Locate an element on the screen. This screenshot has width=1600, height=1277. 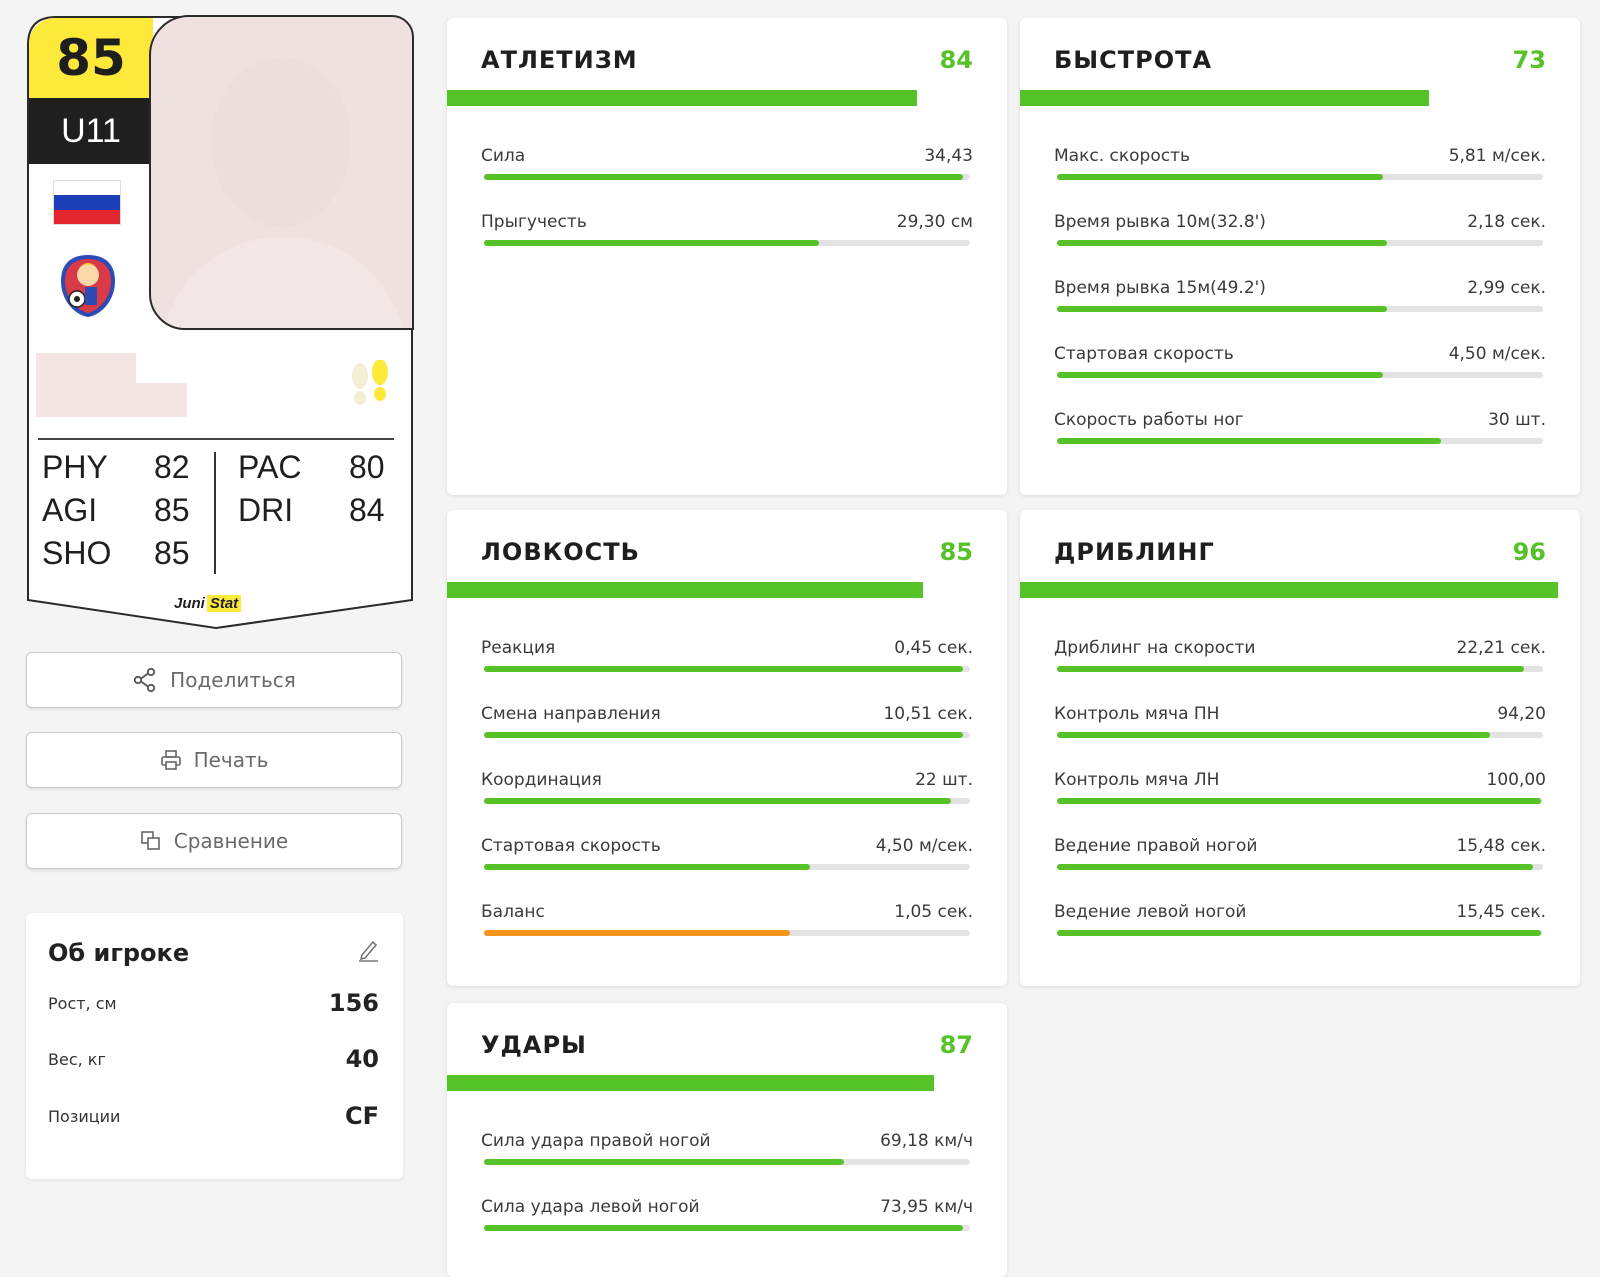
positions-value: CF is located at coordinates (361, 1116).